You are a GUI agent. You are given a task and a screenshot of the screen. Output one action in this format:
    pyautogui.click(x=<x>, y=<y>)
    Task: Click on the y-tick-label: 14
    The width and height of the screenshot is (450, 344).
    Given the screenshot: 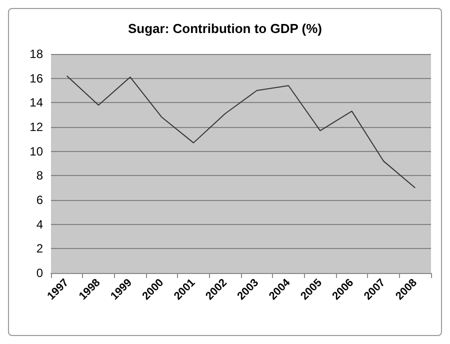 What is the action you would take?
    pyautogui.click(x=37, y=103)
    